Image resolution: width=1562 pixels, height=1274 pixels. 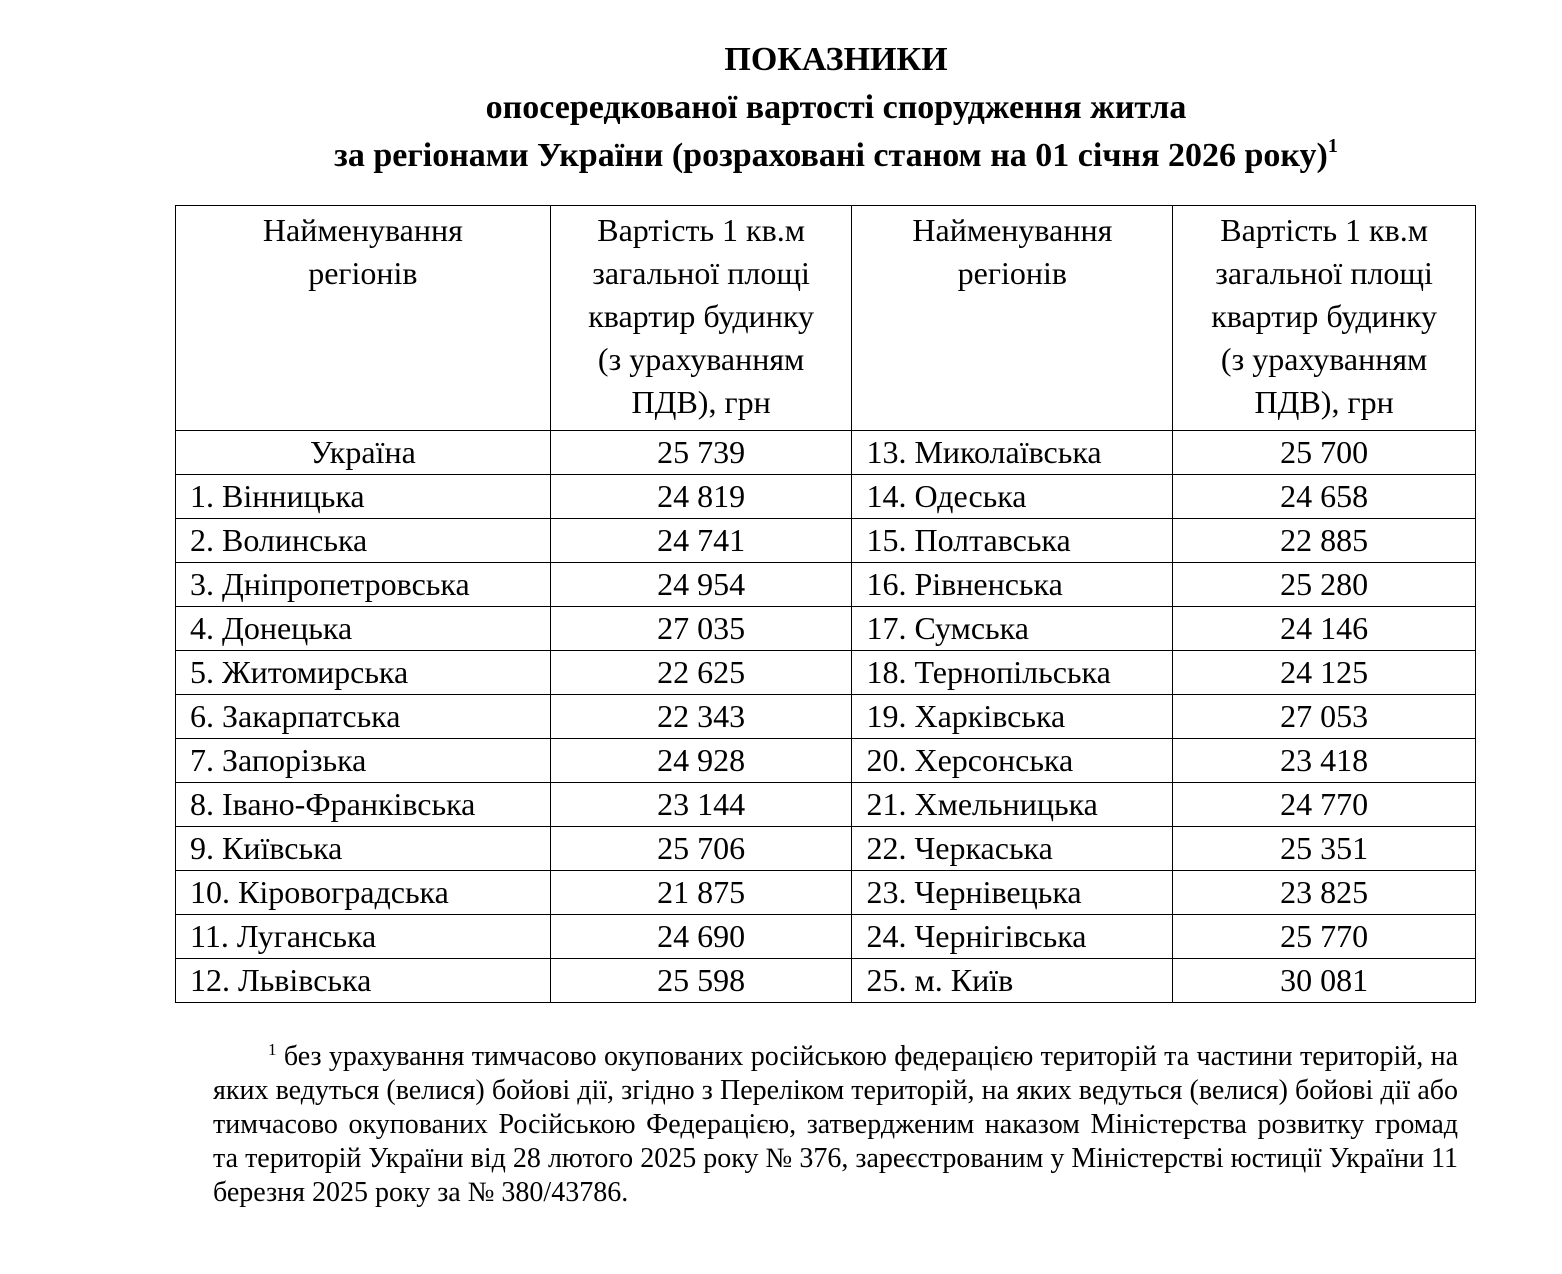 What do you see at coordinates (363, 760) in the screenshot?
I see `region-cell: 7. Запорізька` at bounding box center [363, 760].